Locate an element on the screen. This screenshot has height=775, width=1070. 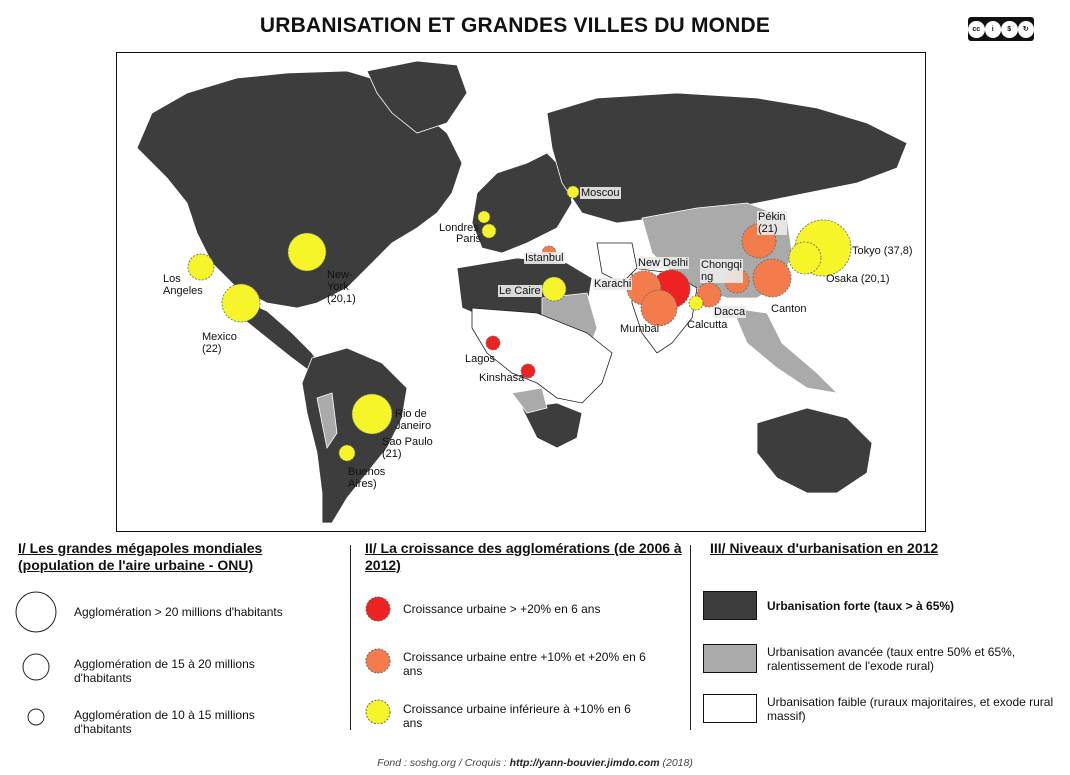
cc-license-icon: cc i $ ↻ is located at coordinates (1001, 29).